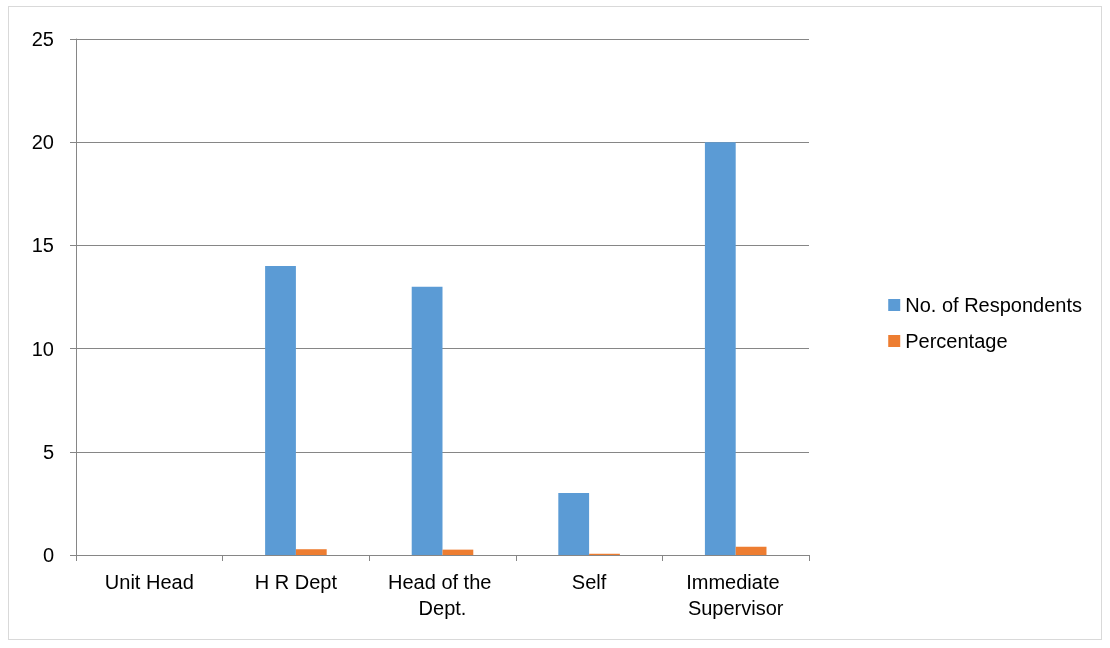 Image resolution: width=1110 pixels, height=648 pixels. What do you see at coordinates (42, 245) in the screenshot?
I see `y-tick-label: 15` at bounding box center [42, 245].